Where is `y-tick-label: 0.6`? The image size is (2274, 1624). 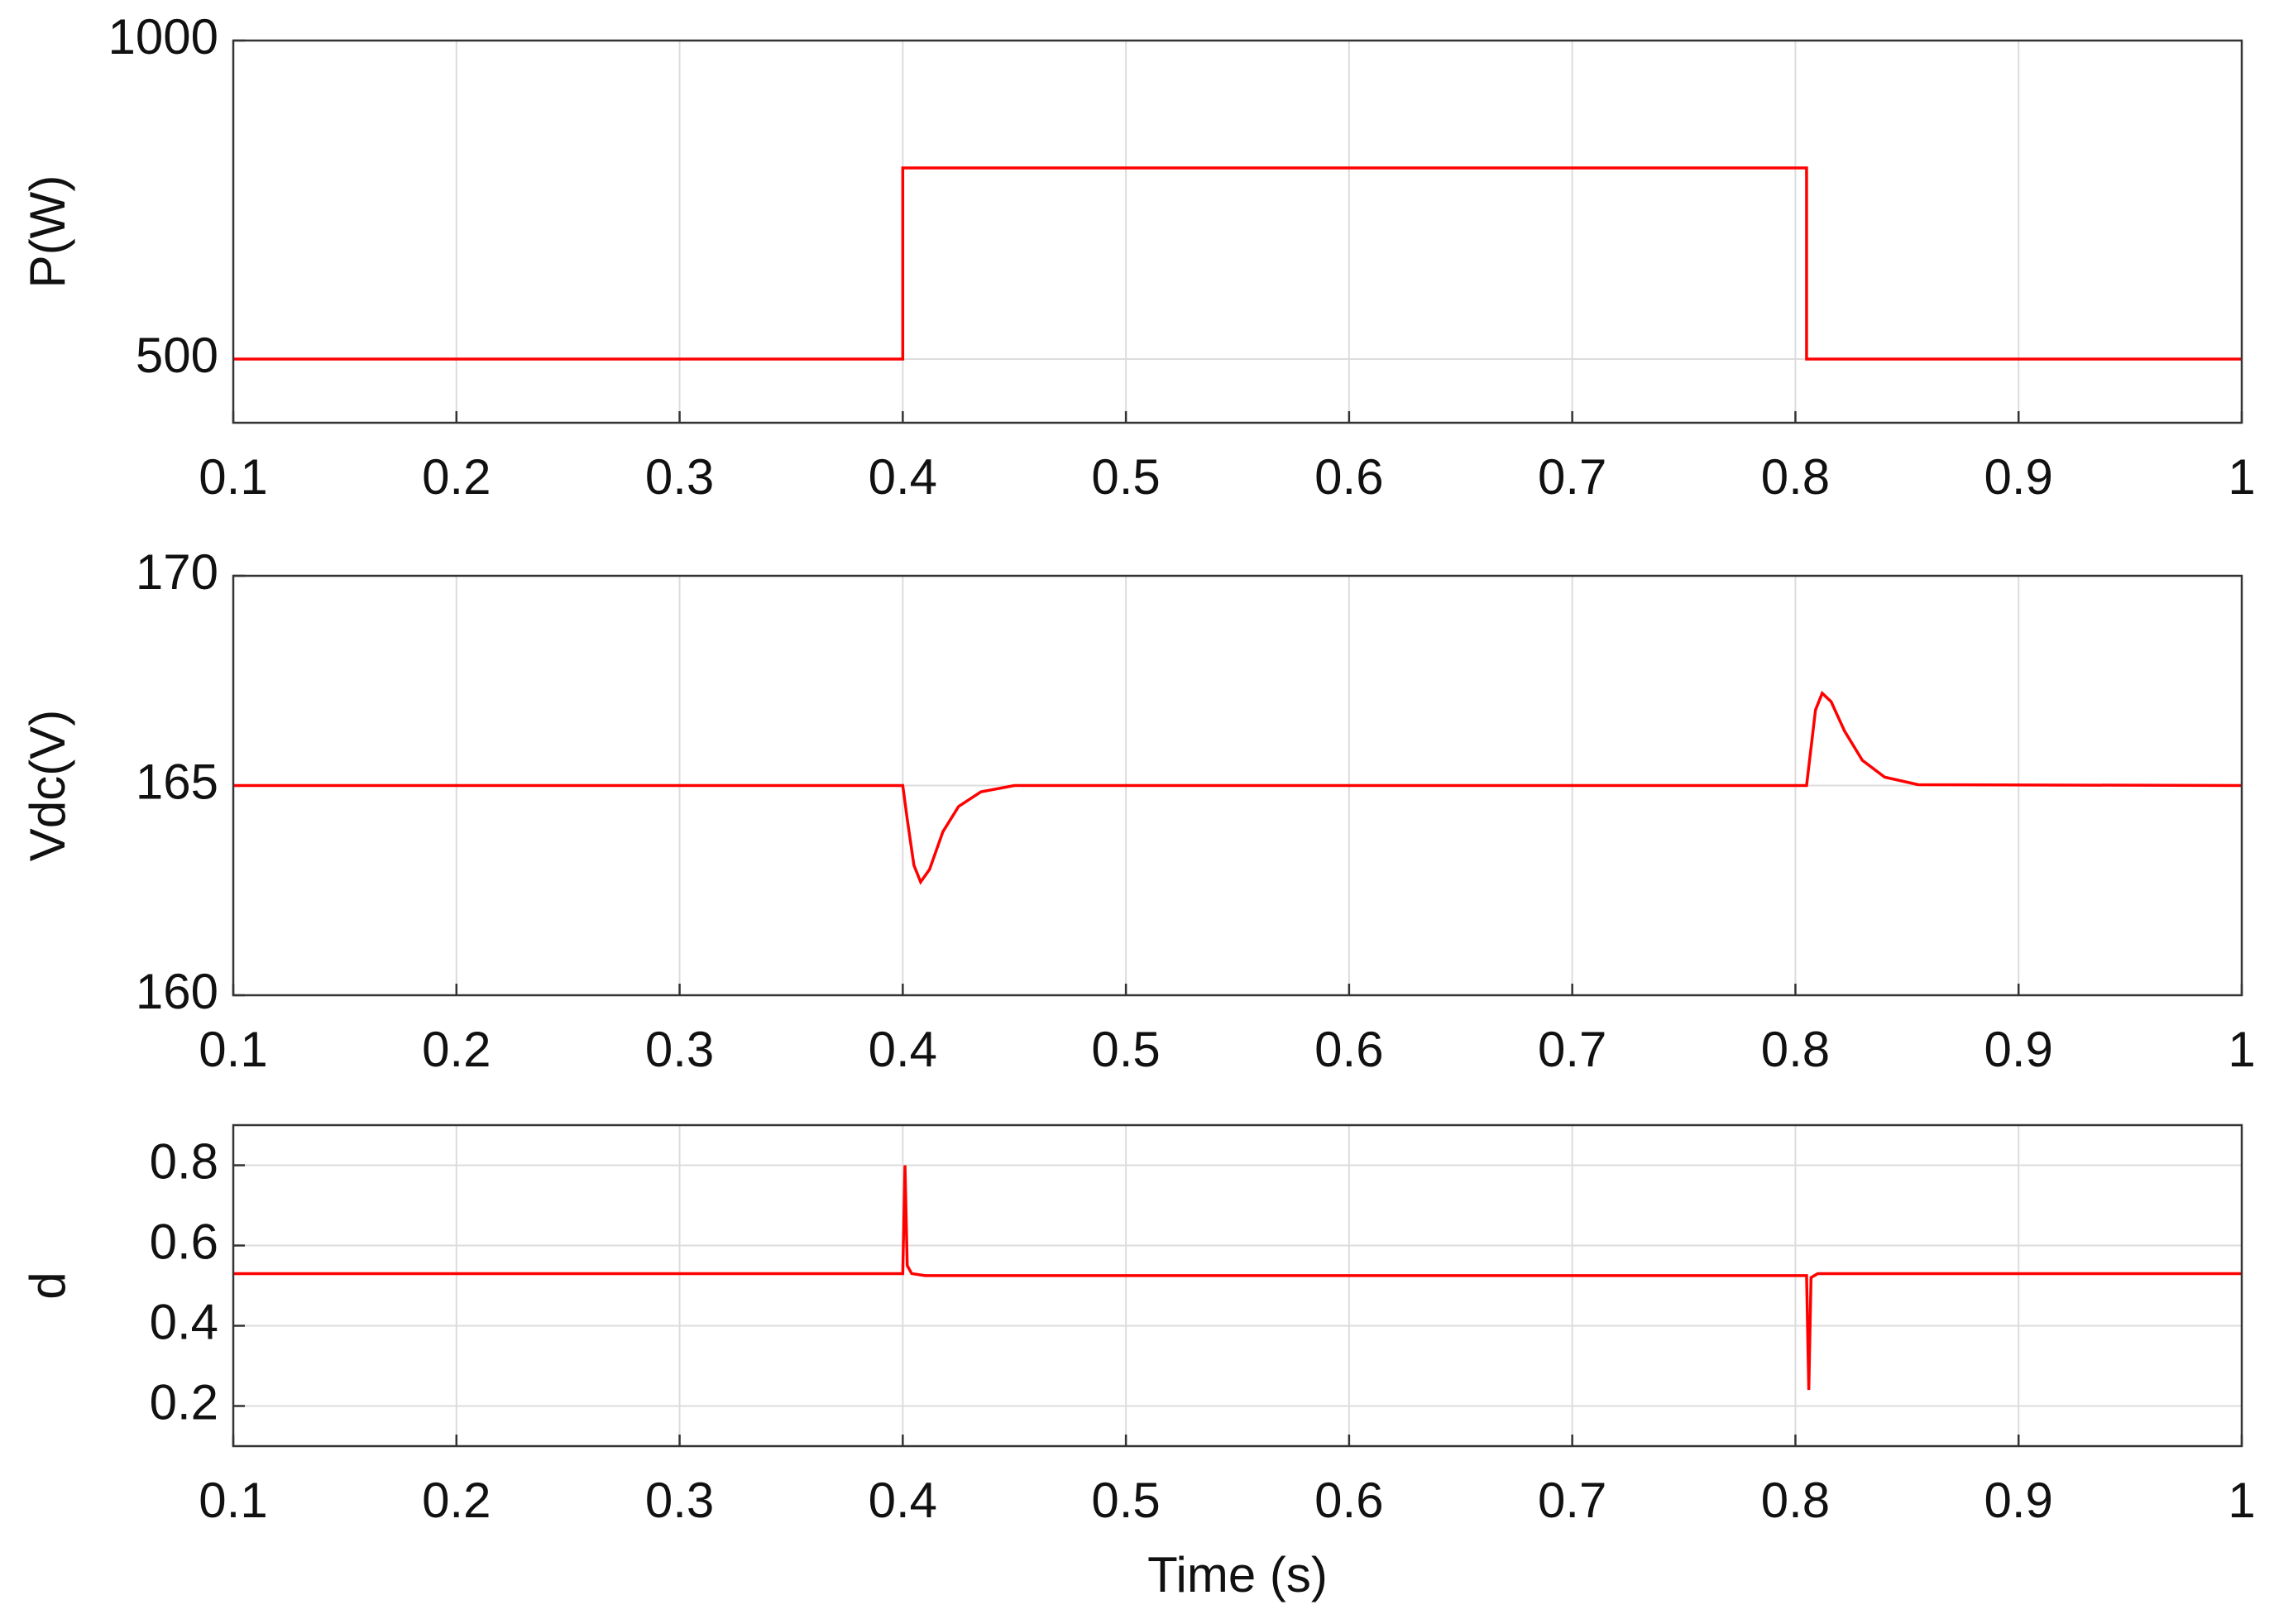 y-tick-label: 0.6 is located at coordinates (184, 1241).